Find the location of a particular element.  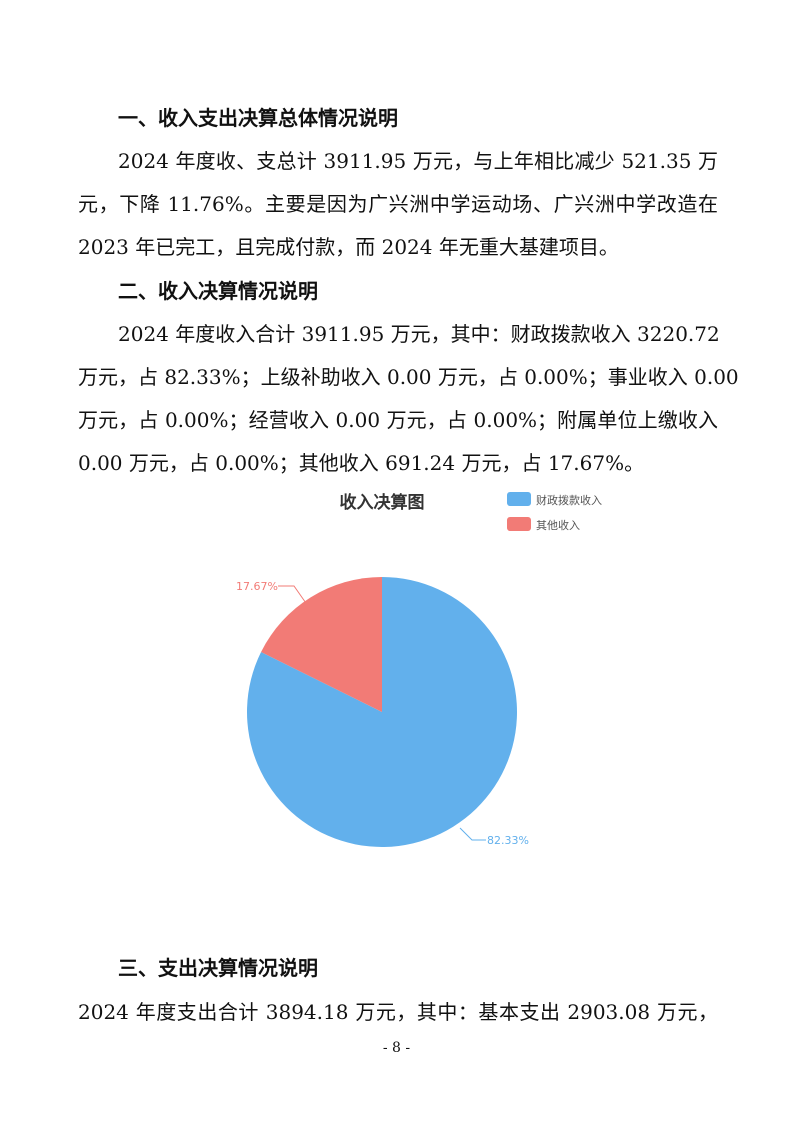

data-label-0: 82.33% is located at coordinates (508, 840).